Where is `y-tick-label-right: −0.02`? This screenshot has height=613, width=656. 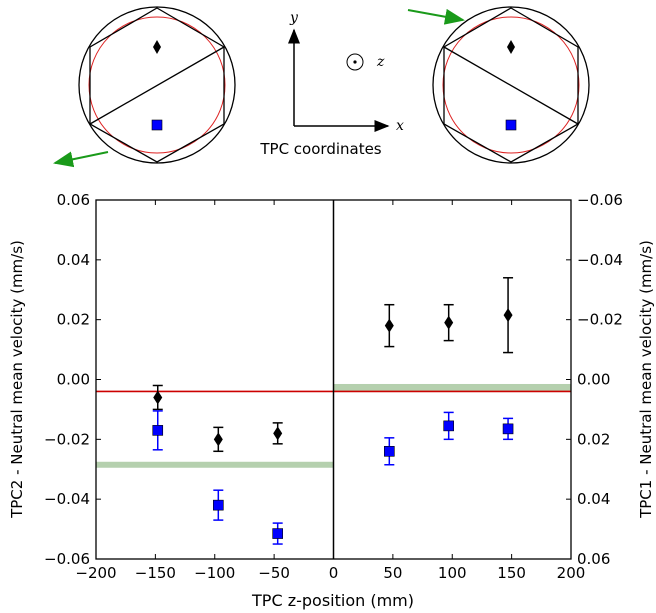 y-tick-label-right: −0.02 is located at coordinates (600, 320).